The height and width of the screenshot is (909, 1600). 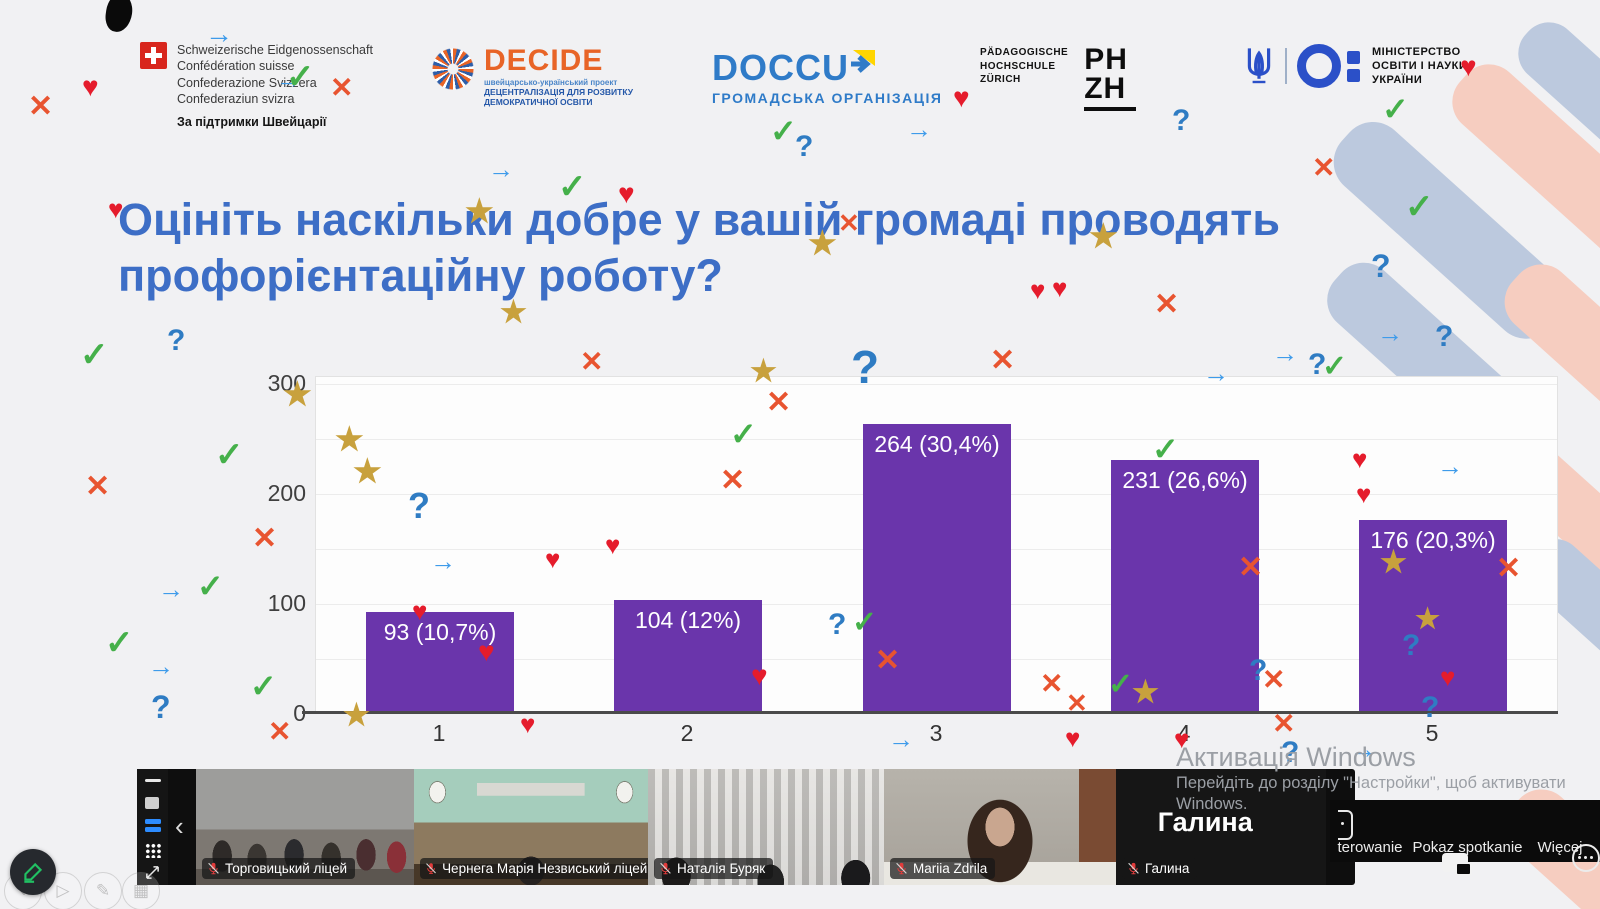 What do you see at coordinates (33, 872) in the screenshot?
I see `annotate-button` at bounding box center [33, 872].